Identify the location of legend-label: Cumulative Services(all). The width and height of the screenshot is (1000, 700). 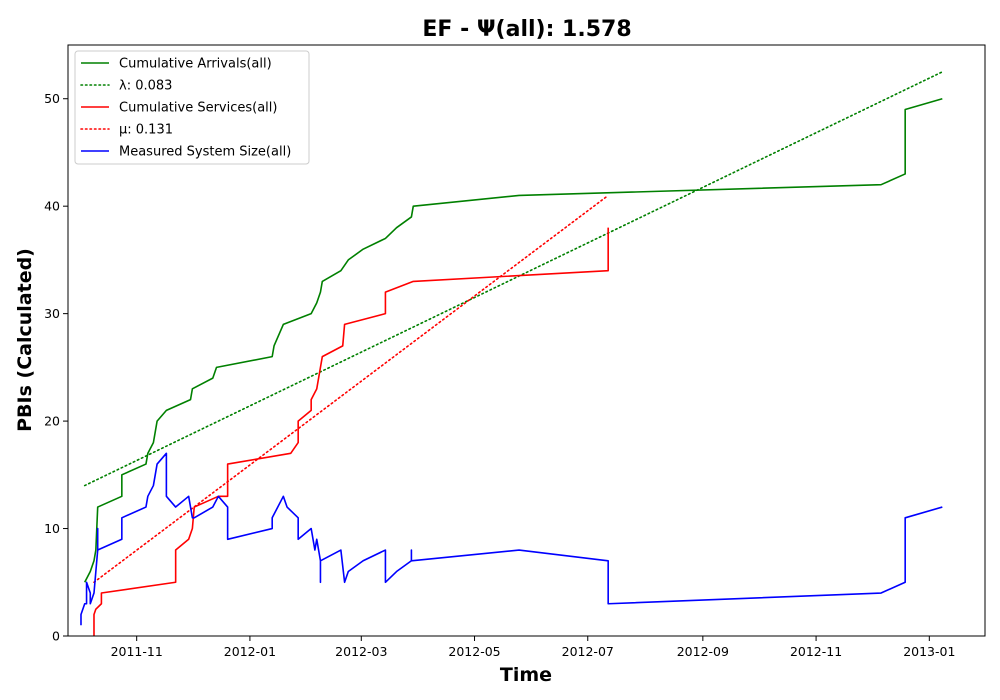
(198, 108).